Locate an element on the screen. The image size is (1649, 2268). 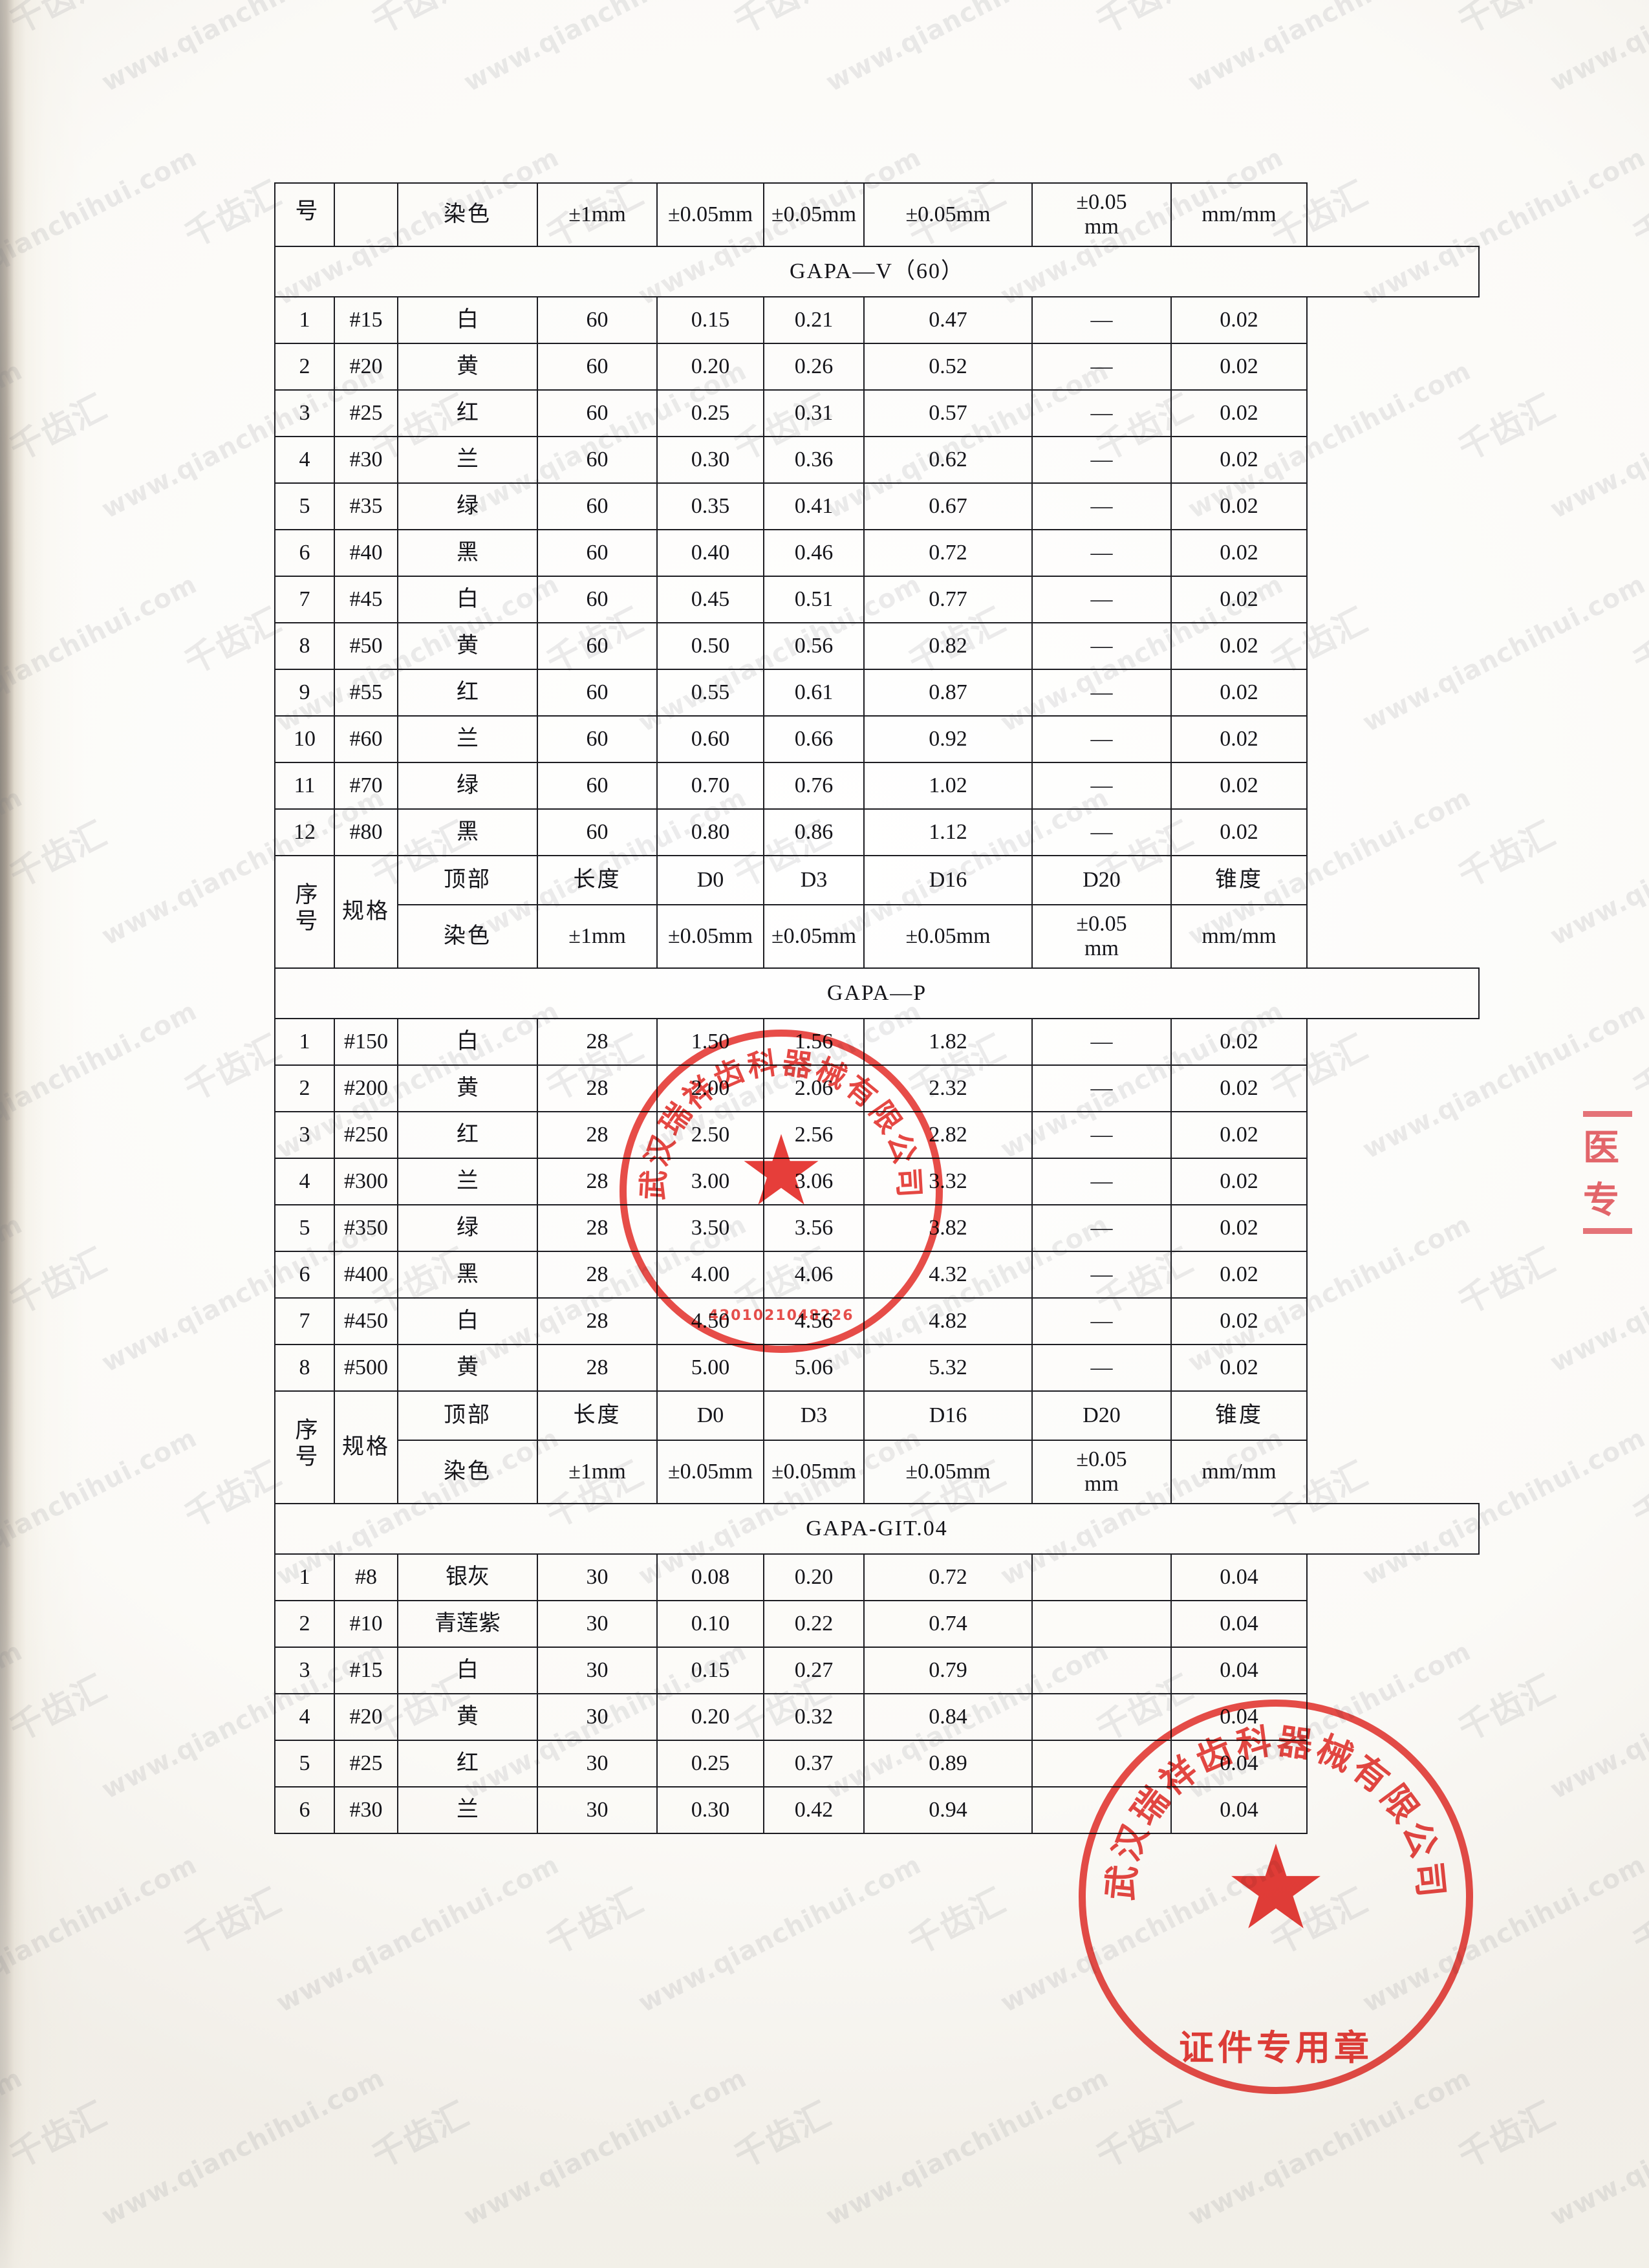
row-spec: #70 is located at coordinates (366, 786).